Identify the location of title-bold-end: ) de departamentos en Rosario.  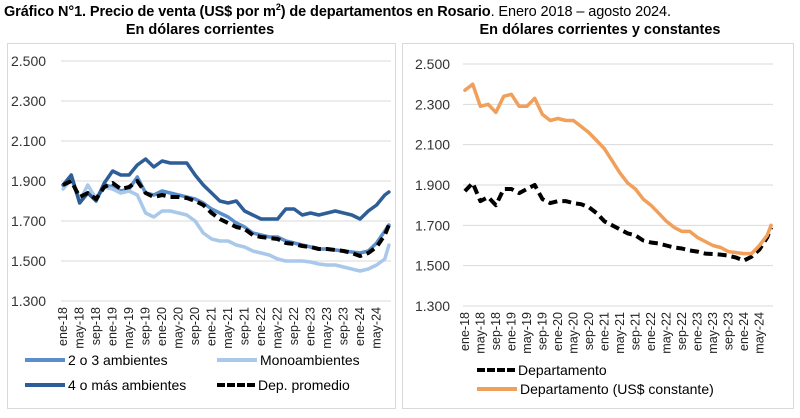
(385, 11).